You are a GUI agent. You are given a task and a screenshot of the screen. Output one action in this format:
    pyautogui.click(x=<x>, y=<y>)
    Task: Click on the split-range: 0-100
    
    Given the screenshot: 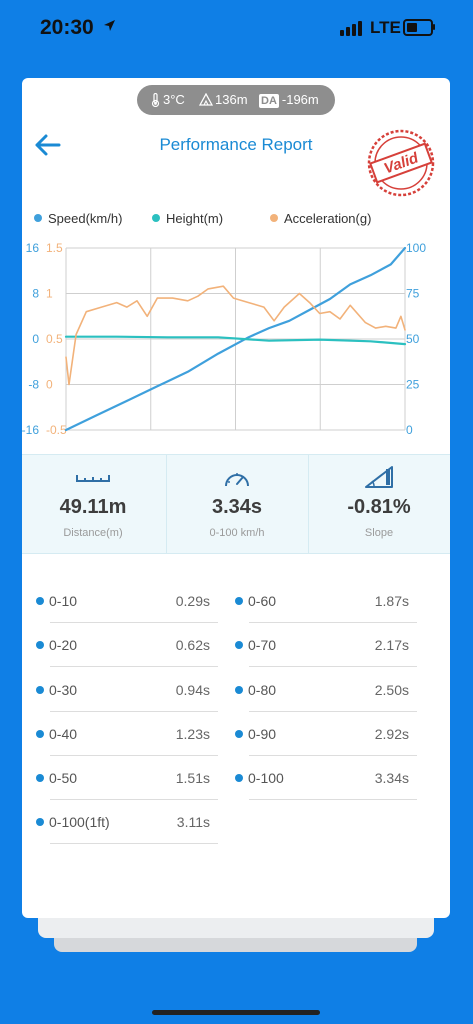 What is the action you would take?
    pyautogui.click(x=266, y=778)
    